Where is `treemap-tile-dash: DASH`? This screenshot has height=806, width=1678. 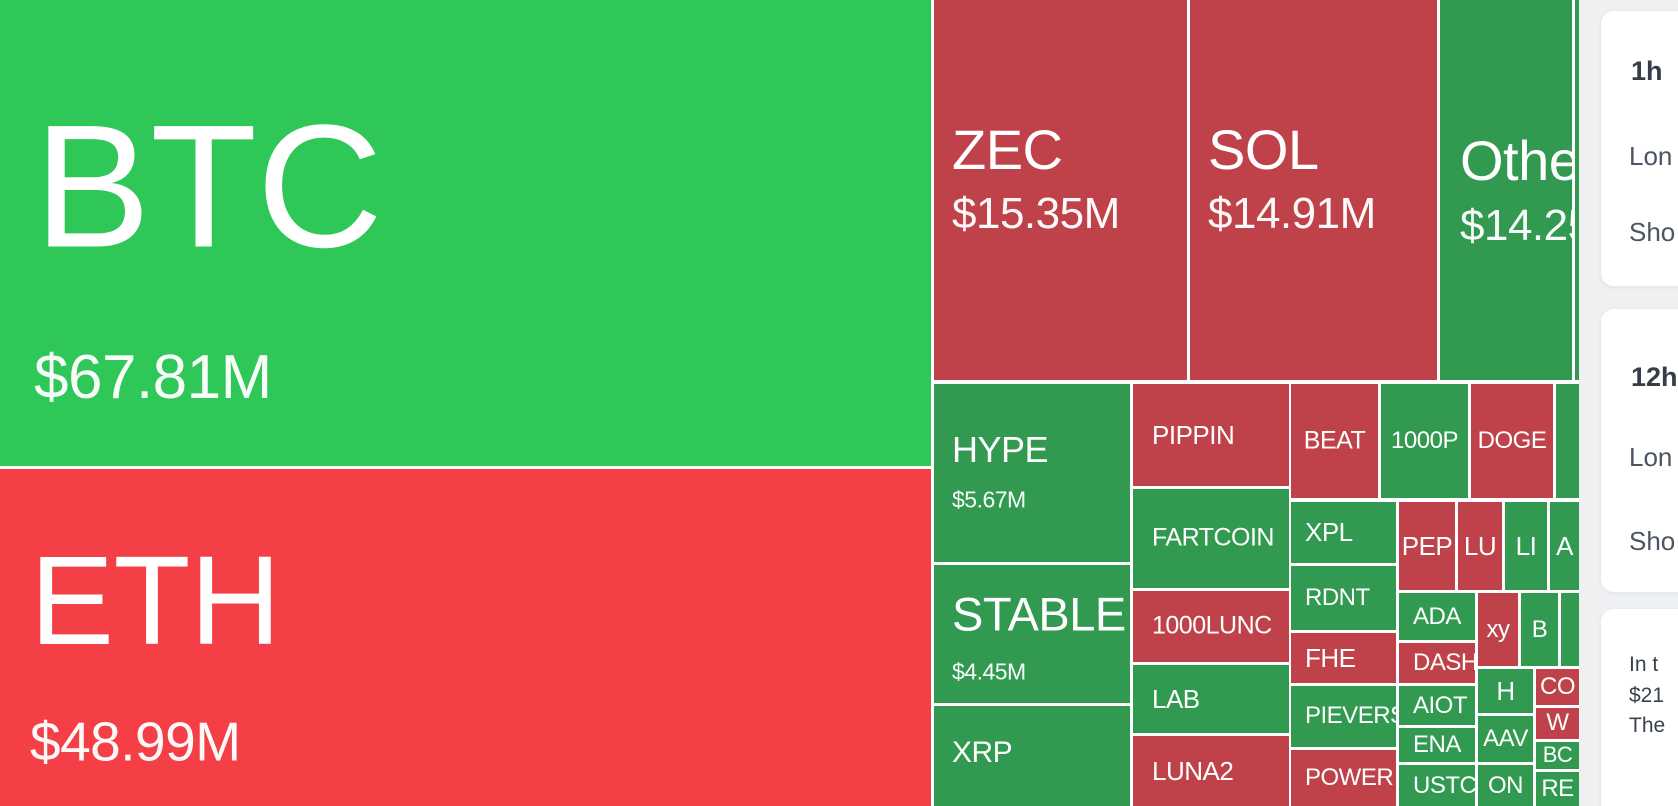 treemap-tile-dash: DASH is located at coordinates (1437, 663).